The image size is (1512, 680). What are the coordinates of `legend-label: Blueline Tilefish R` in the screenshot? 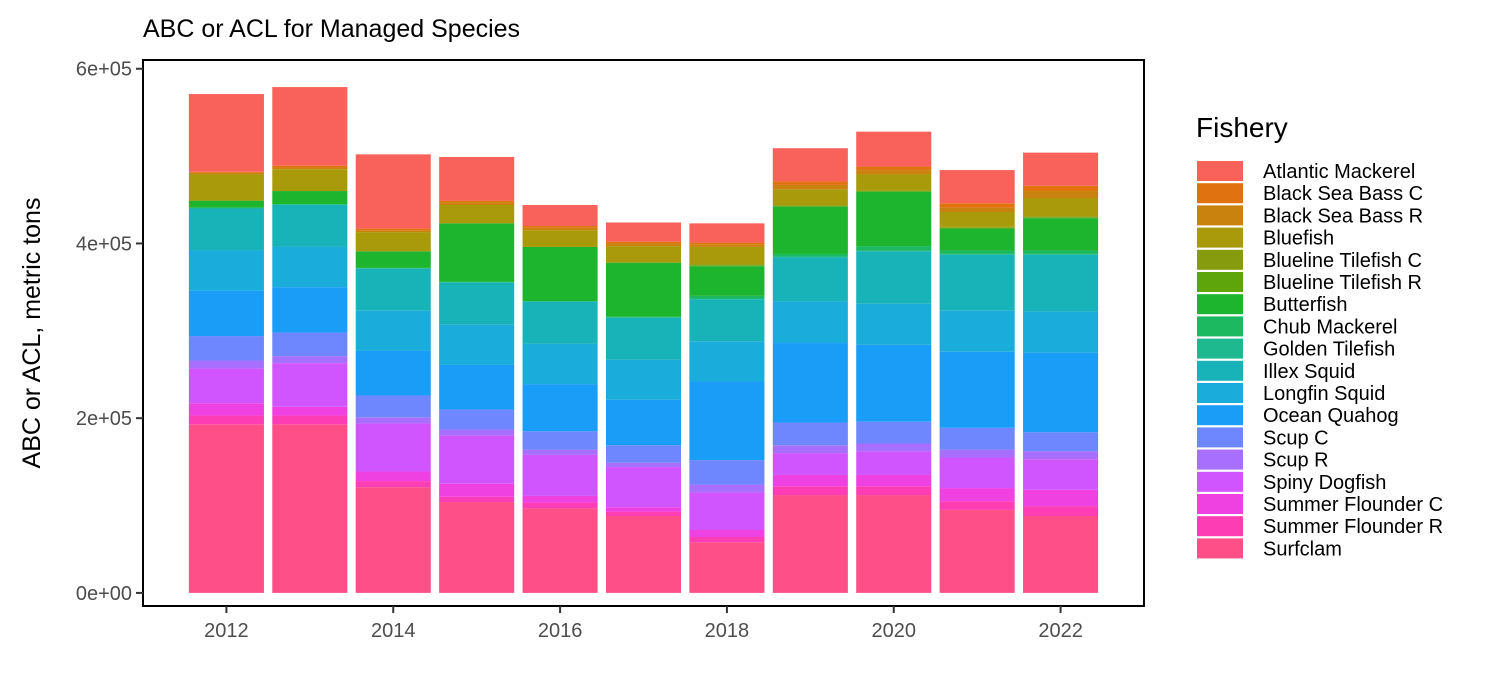 It's located at (1342, 283).